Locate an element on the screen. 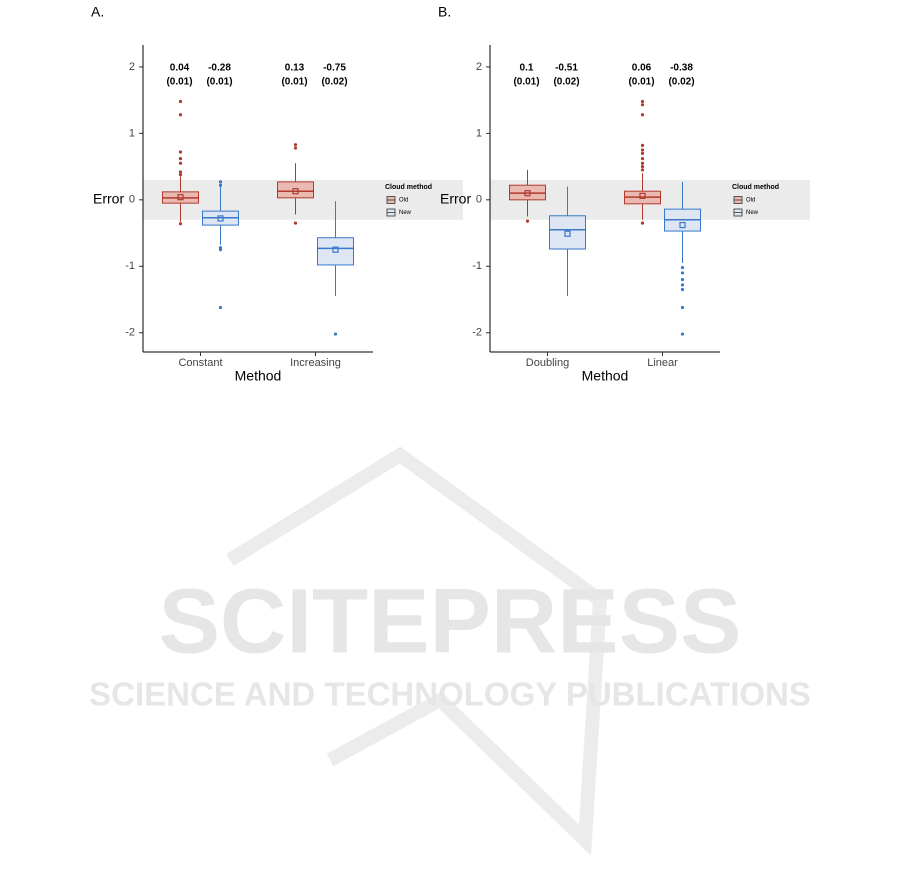  panel-label: A. is located at coordinates (97, 12).